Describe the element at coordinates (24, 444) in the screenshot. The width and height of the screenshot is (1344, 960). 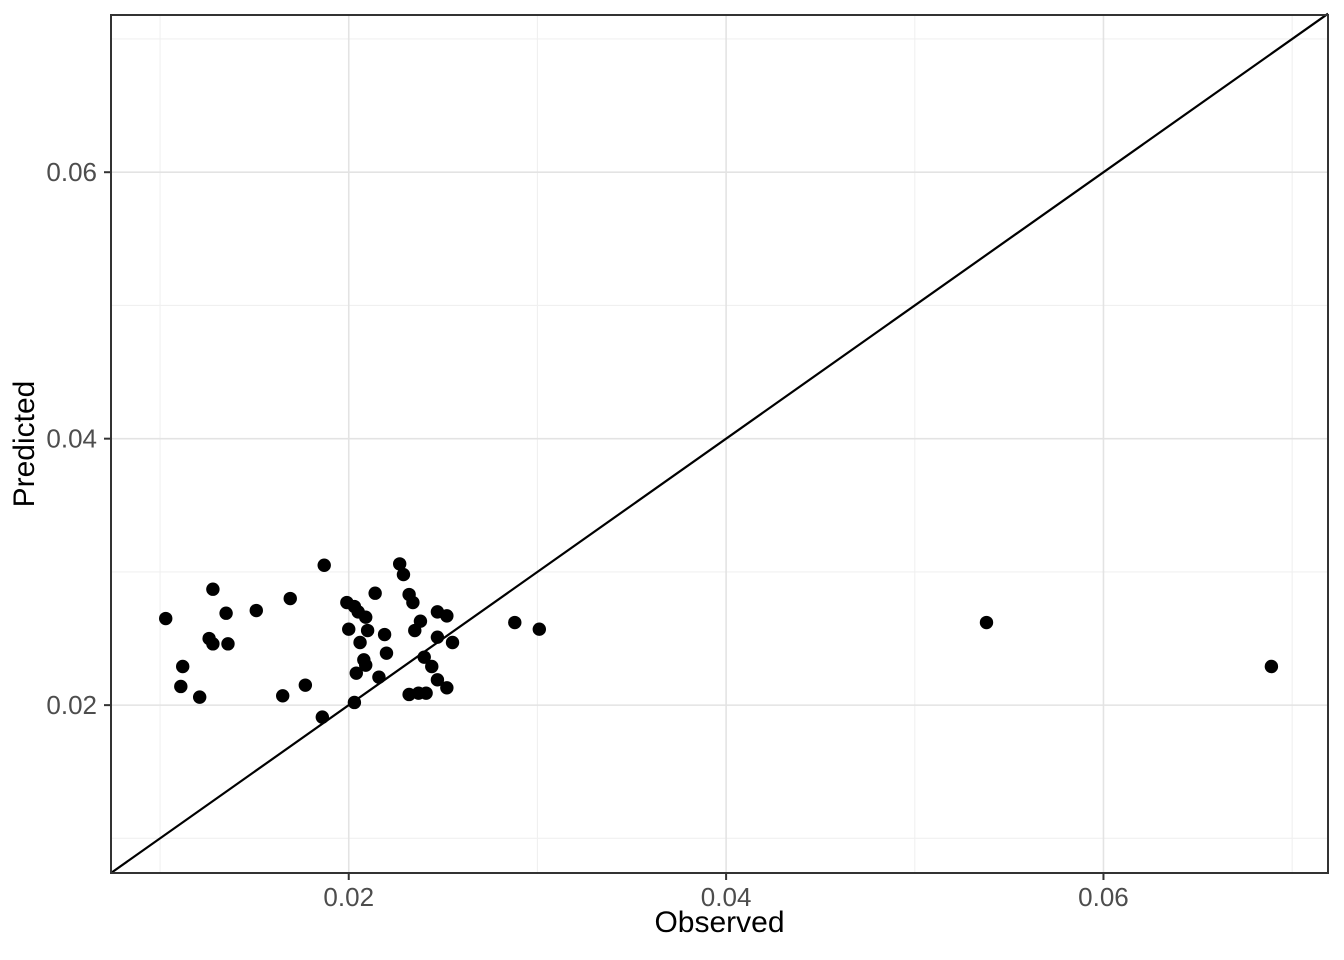
I see `y-axis-title: Predicted` at that location.